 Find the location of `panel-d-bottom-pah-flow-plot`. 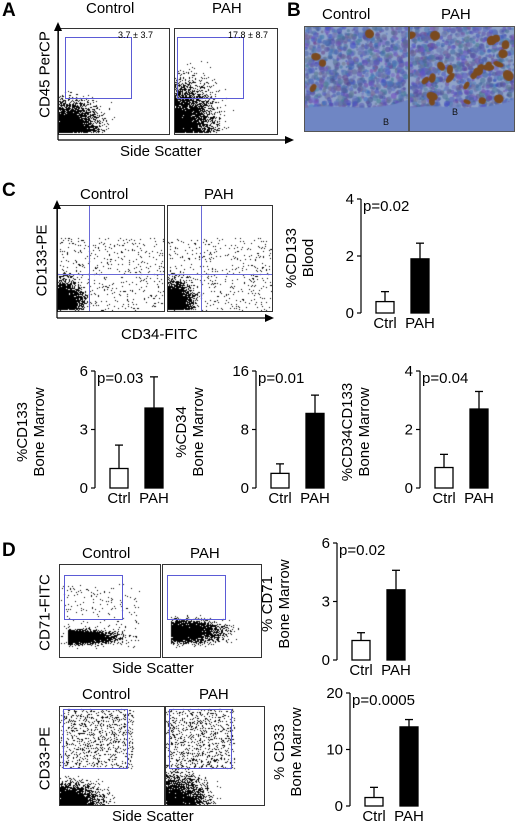

panel-d-bottom-pah-flow-plot is located at coordinates (215, 756).